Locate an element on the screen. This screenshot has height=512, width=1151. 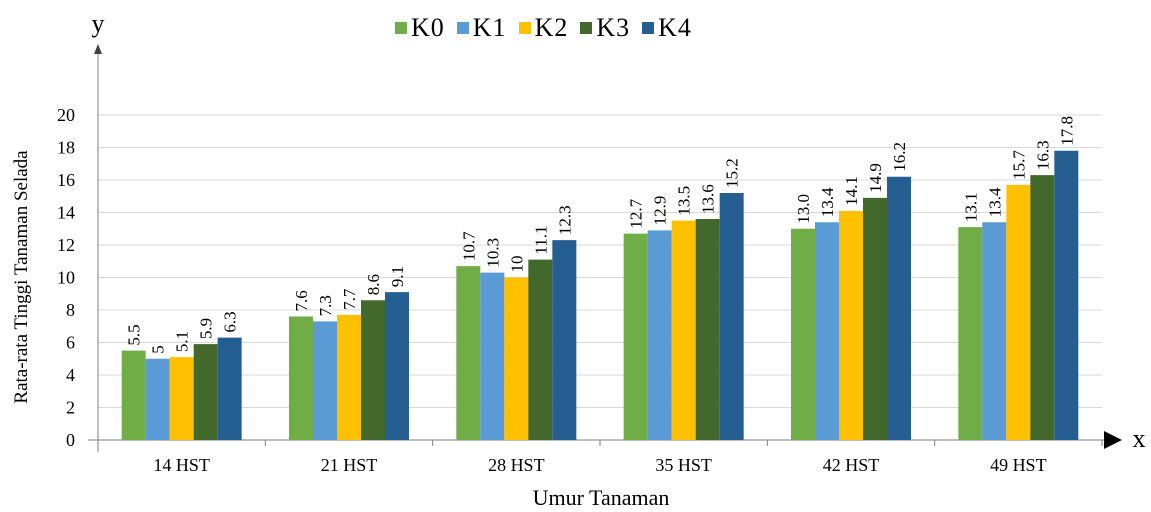
legend-item-k0: K0 is located at coordinates (420, 28).